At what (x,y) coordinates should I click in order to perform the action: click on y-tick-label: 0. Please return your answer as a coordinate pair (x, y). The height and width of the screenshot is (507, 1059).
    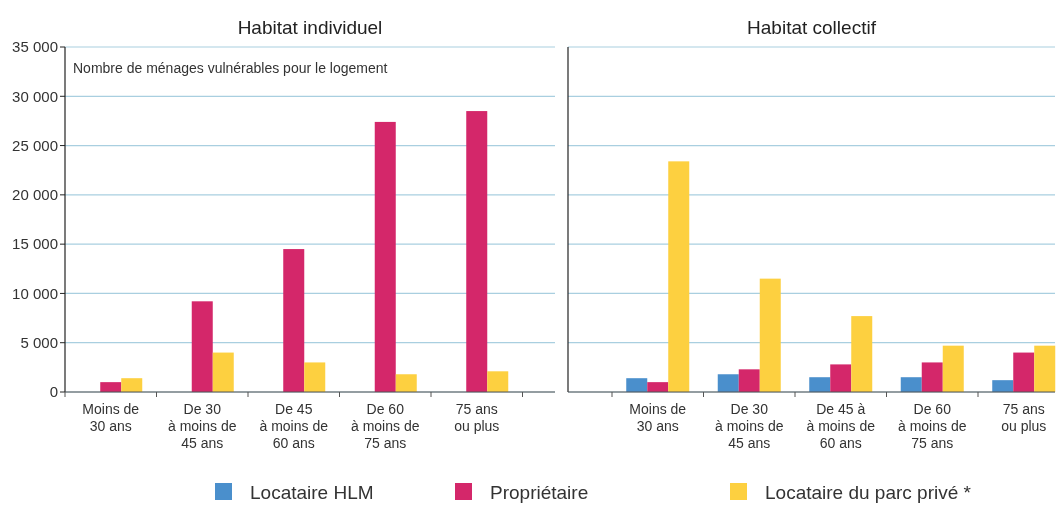
    Looking at the image, I should click on (53, 392).